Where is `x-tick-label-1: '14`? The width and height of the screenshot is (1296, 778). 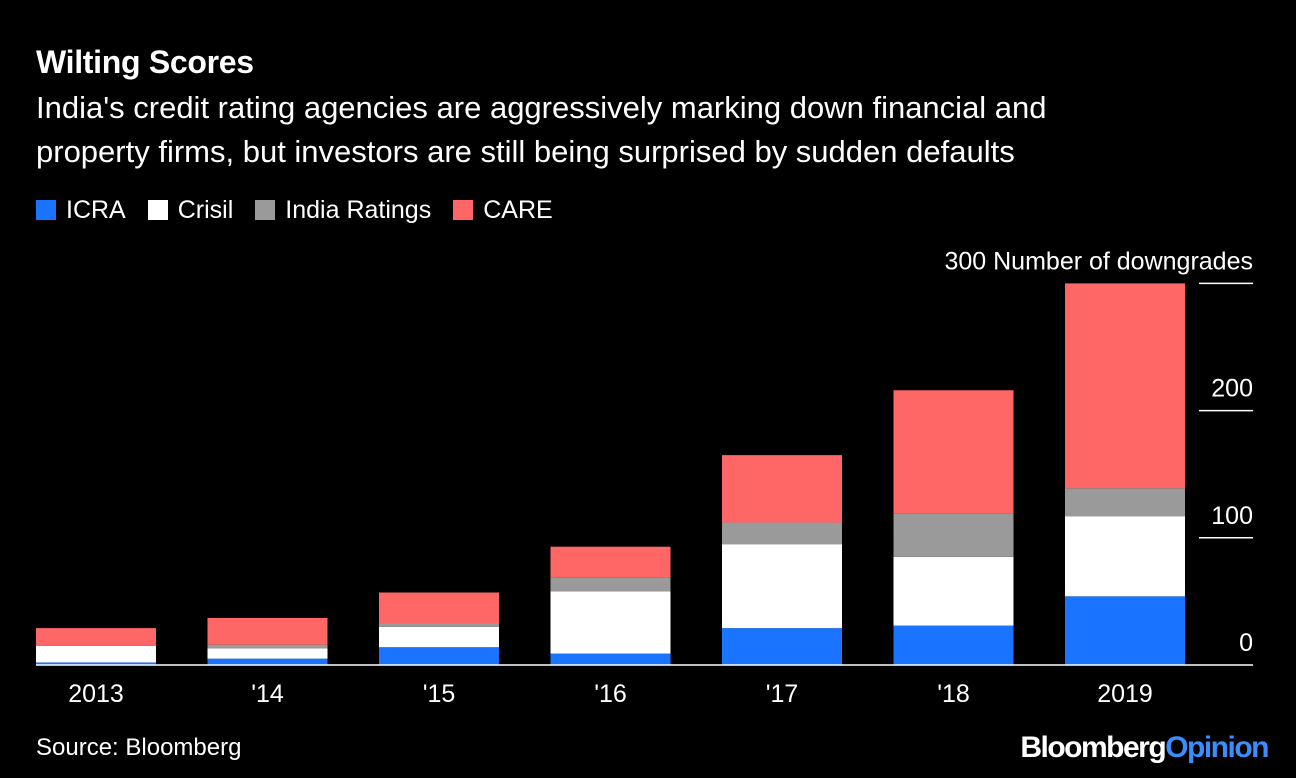
x-tick-label-1: '14 is located at coordinates (267, 694).